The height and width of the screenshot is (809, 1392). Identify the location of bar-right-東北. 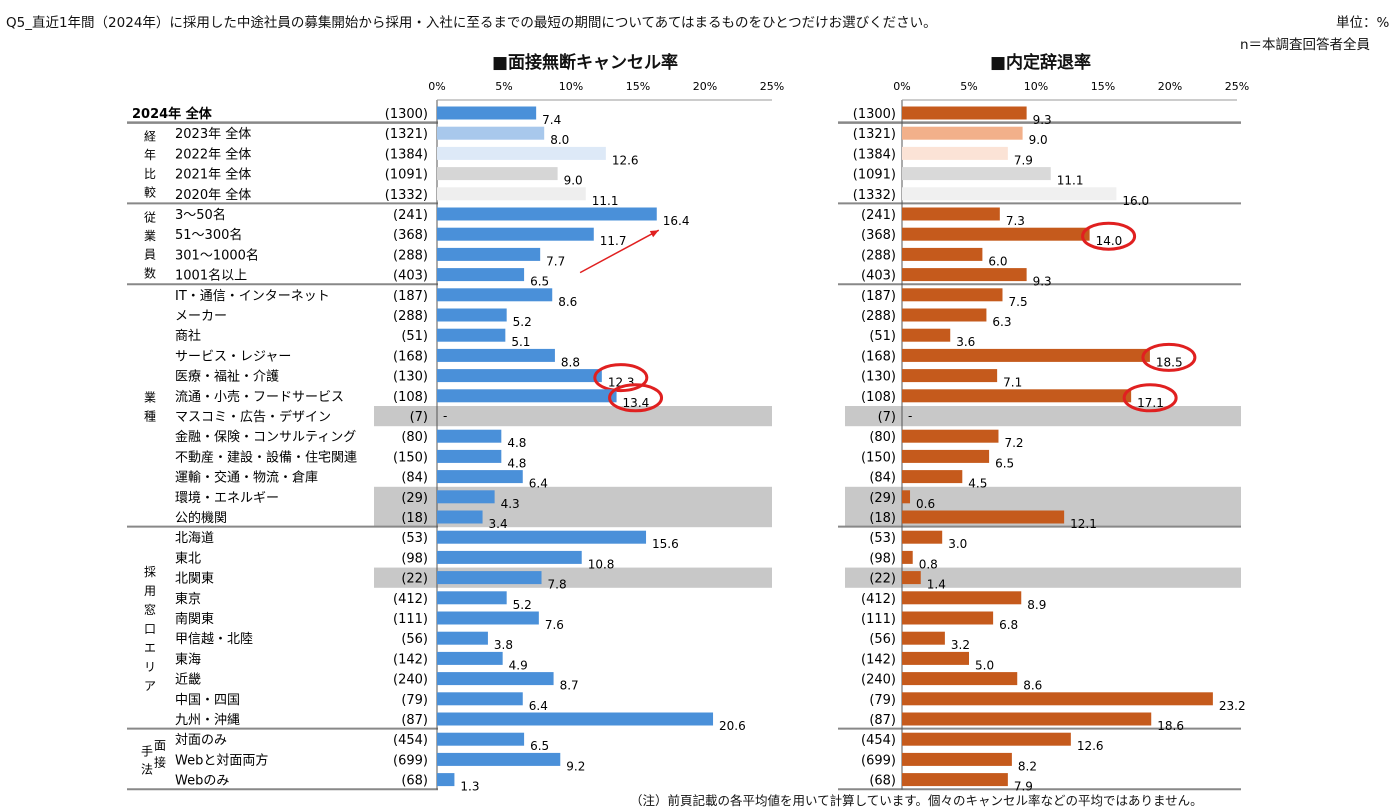
(907, 557).